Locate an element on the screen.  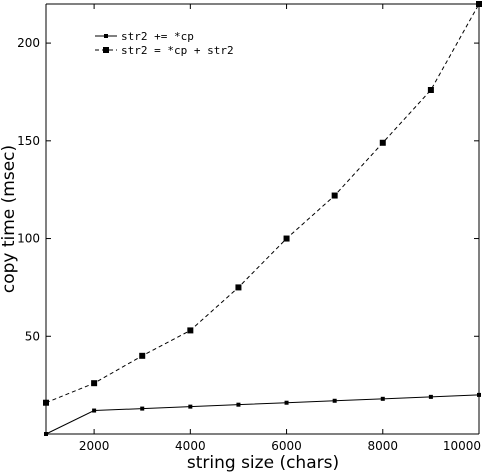
y-axis-label: copy time (msec) is located at coordinates (9, 219).